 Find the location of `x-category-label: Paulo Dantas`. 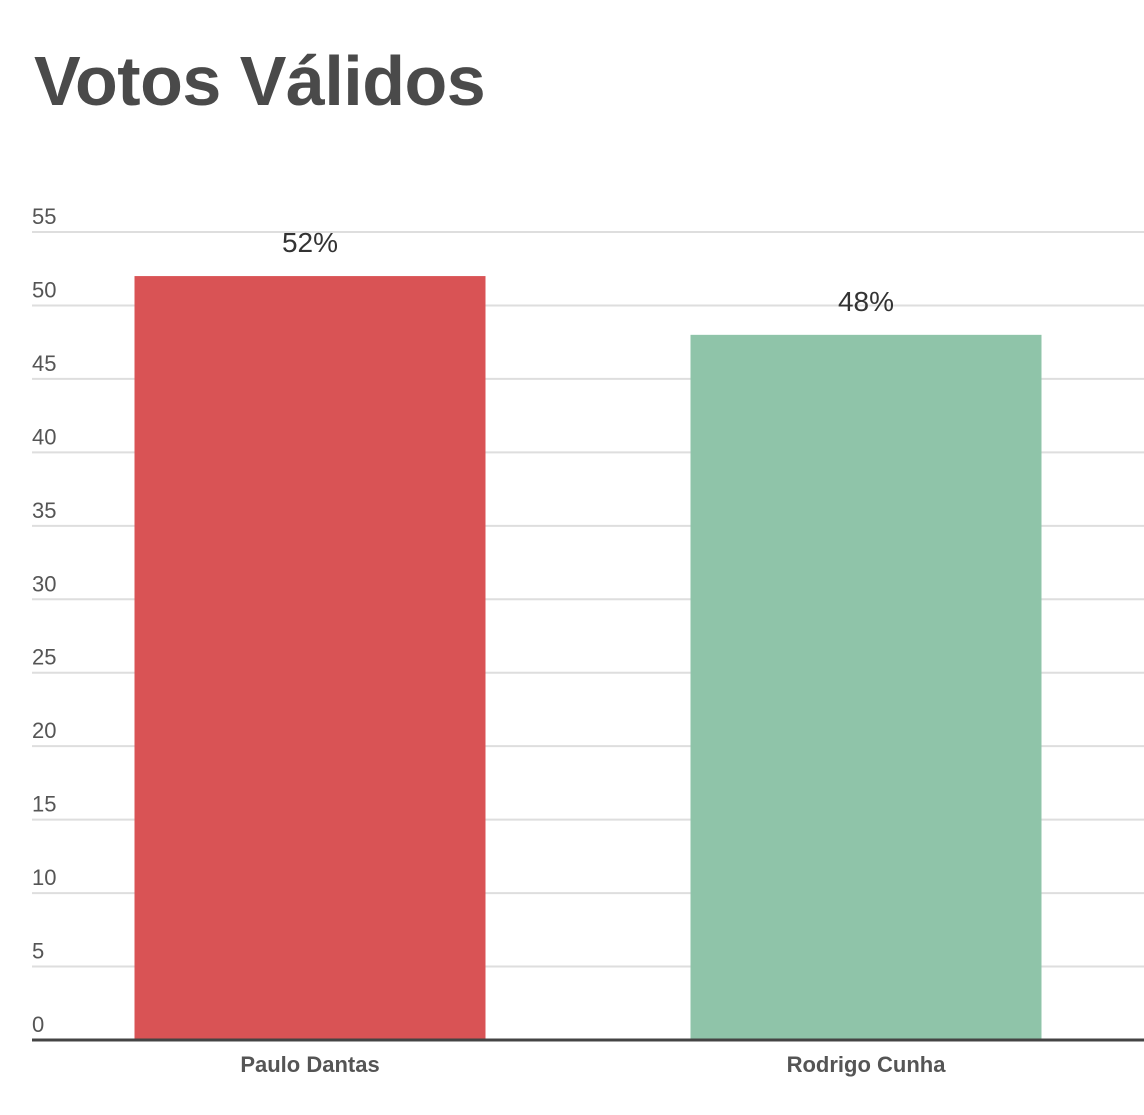

x-category-label: Paulo Dantas is located at coordinates (309, 1064).